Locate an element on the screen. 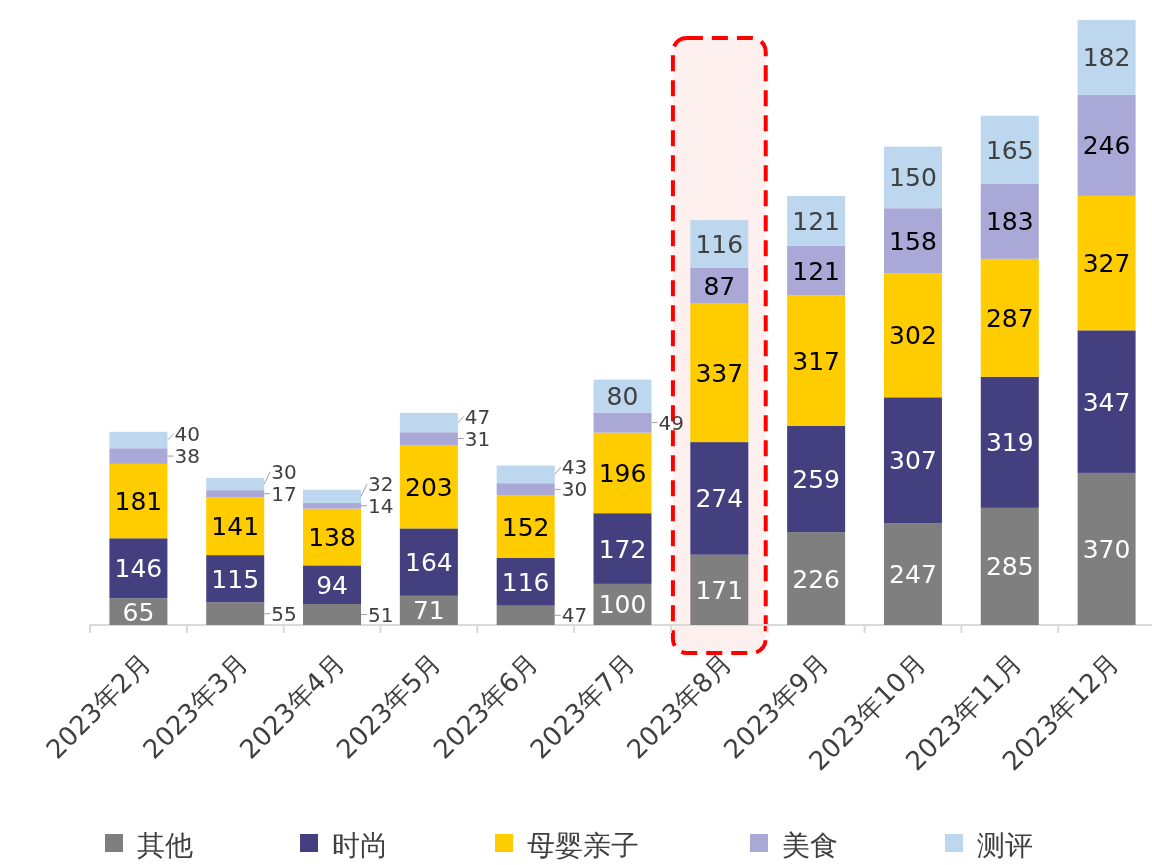 The height and width of the screenshot is (865, 1152). data-label: 115 is located at coordinates (235, 579).